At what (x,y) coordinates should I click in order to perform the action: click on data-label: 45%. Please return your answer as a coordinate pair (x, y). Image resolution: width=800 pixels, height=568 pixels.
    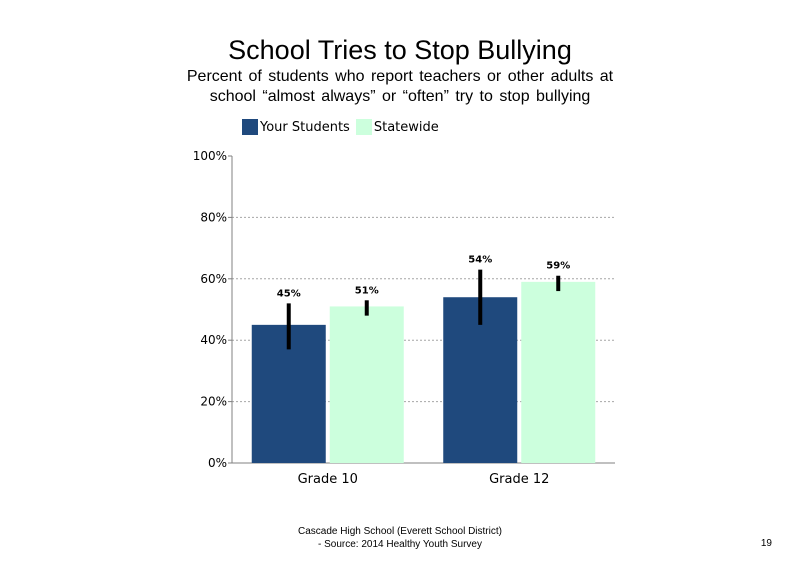
    Looking at the image, I should click on (289, 293).